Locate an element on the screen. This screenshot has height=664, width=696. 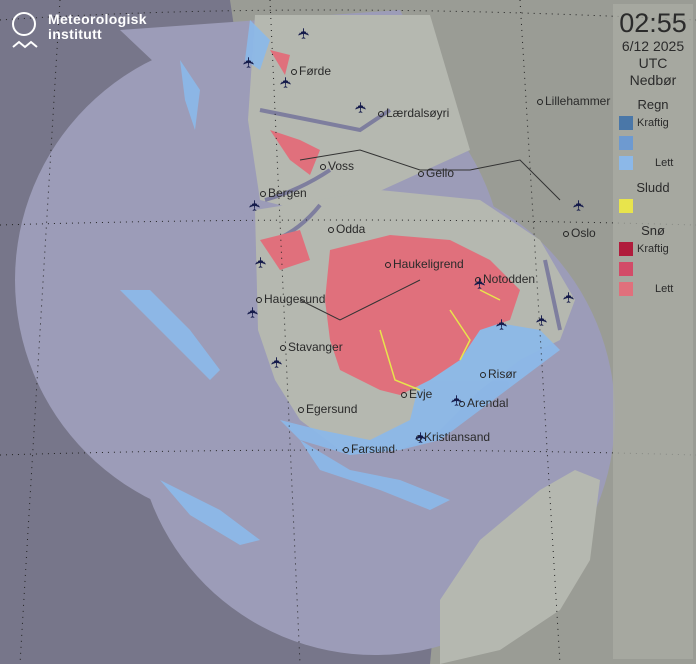
city-name: Risør is located at coordinates (502, 374).